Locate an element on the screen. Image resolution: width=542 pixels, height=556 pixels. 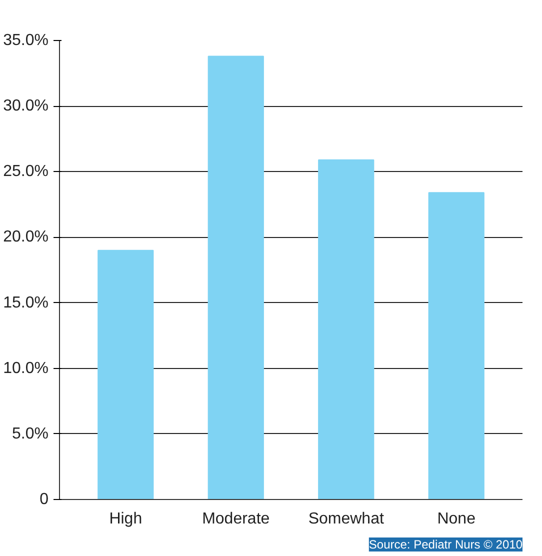
x-tick-label: Somewhat is located at coordinates (346, 519).